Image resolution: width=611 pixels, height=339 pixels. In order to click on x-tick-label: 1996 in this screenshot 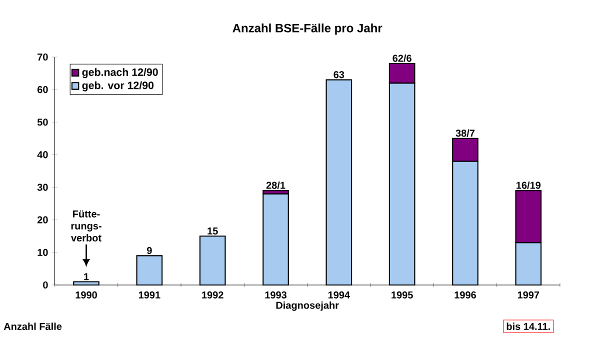, I will do `click(465, 295)`.